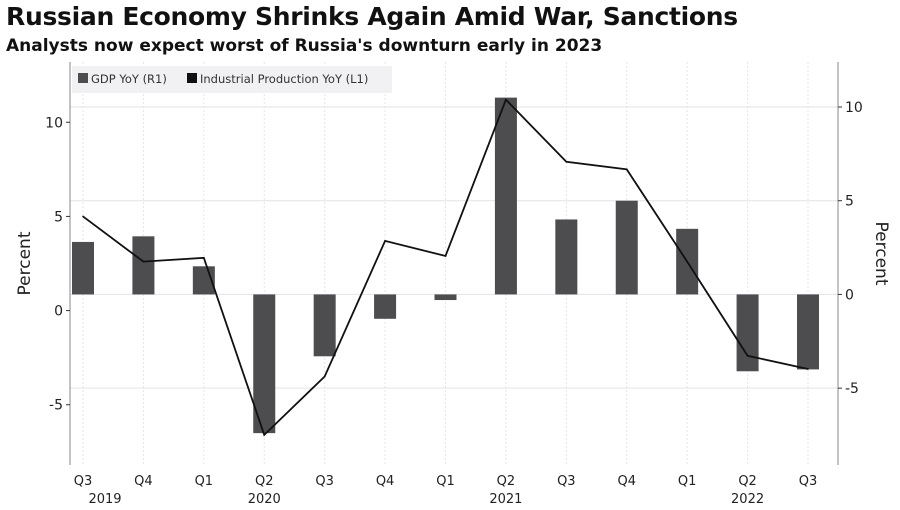 The width and height of the screenshot is (900, 510). I want to click on right-tick-label: 5, so click(849, 202).